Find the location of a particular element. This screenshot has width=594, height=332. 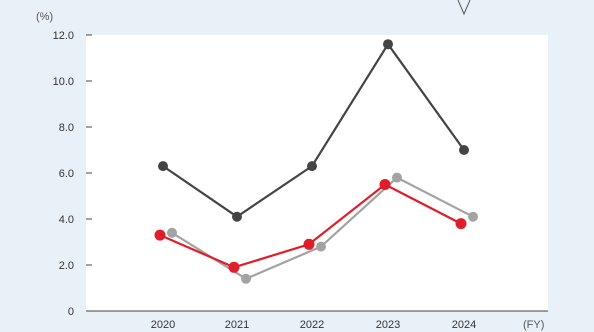

chevron-down-icon is located at coordinates (464, 8).